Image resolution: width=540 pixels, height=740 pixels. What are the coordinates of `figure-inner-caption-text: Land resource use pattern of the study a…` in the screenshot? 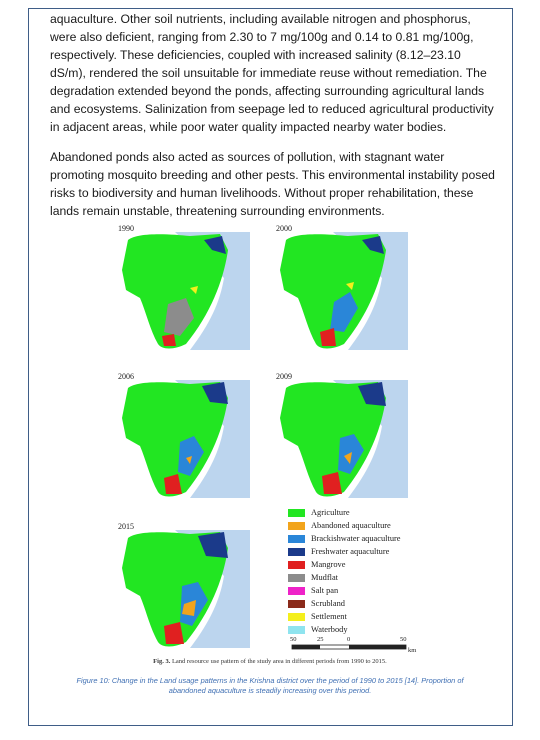 It's located at (279, 661).